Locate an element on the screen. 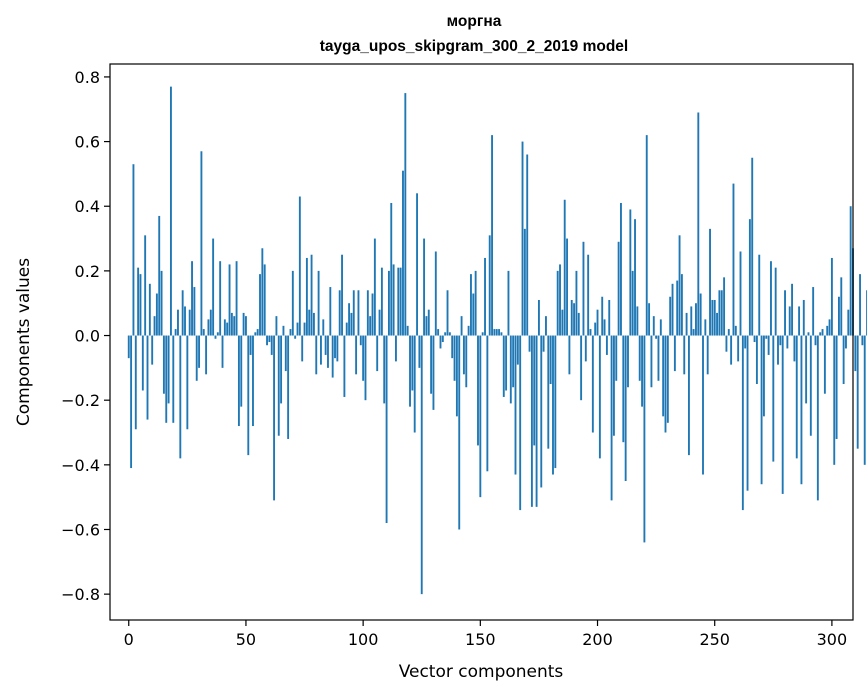 Image resolution: width=867 pixels, height=696 pixels. x-tick-label-0: 0 is located at coordinates (129, 639).